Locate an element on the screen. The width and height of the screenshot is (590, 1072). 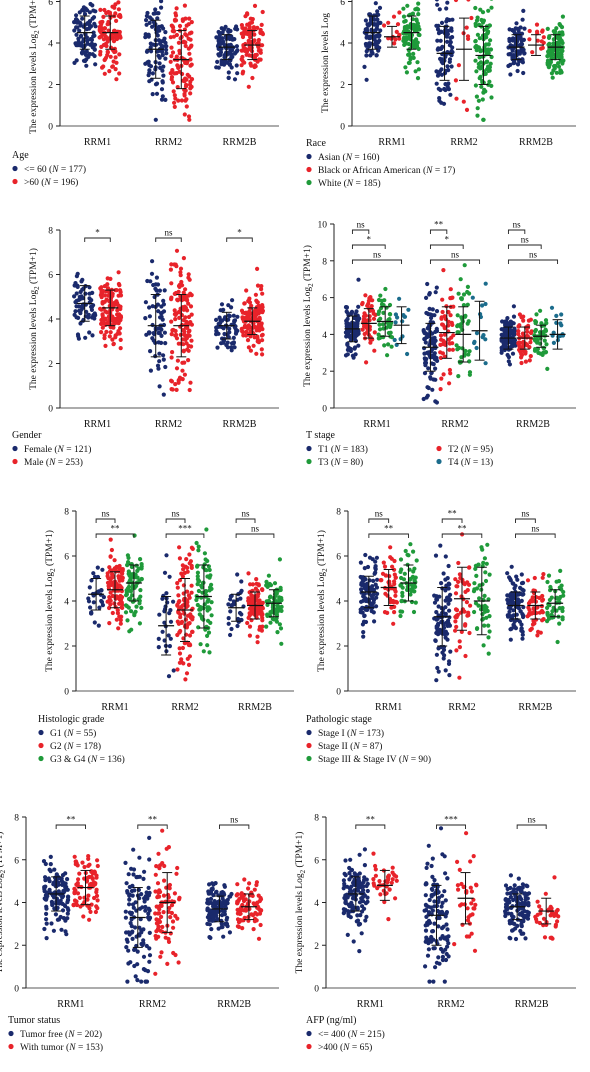
points-layer is located at coordinates (451, 905).